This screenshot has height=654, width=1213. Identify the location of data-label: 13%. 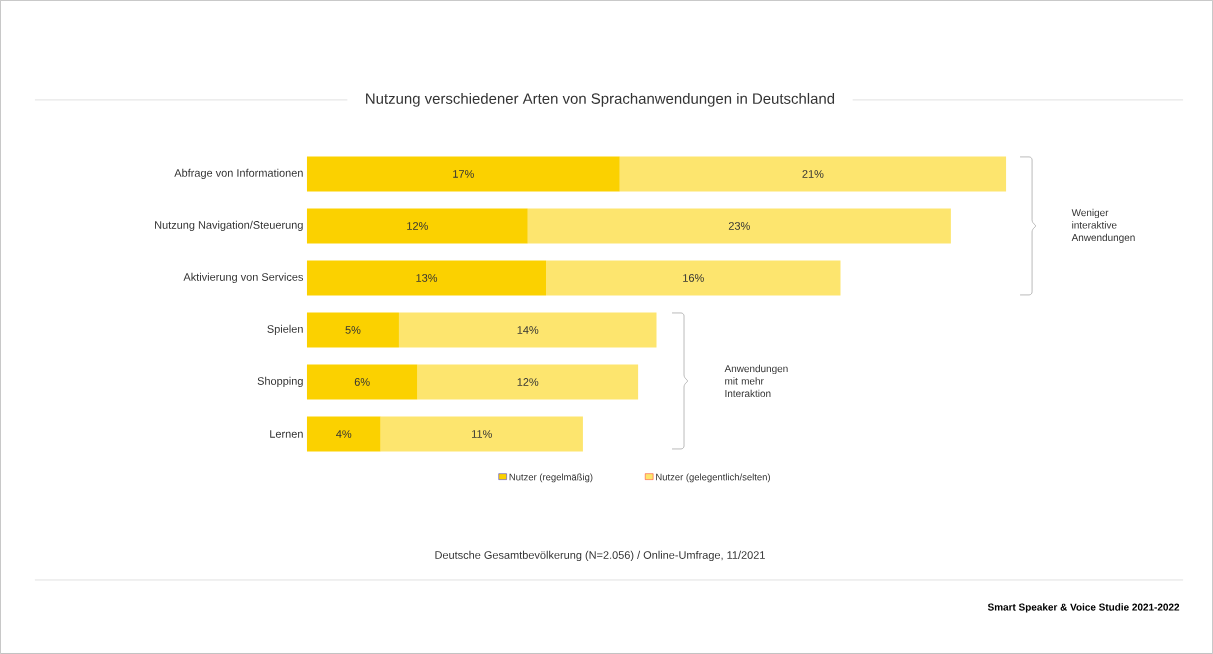
(427, 278).